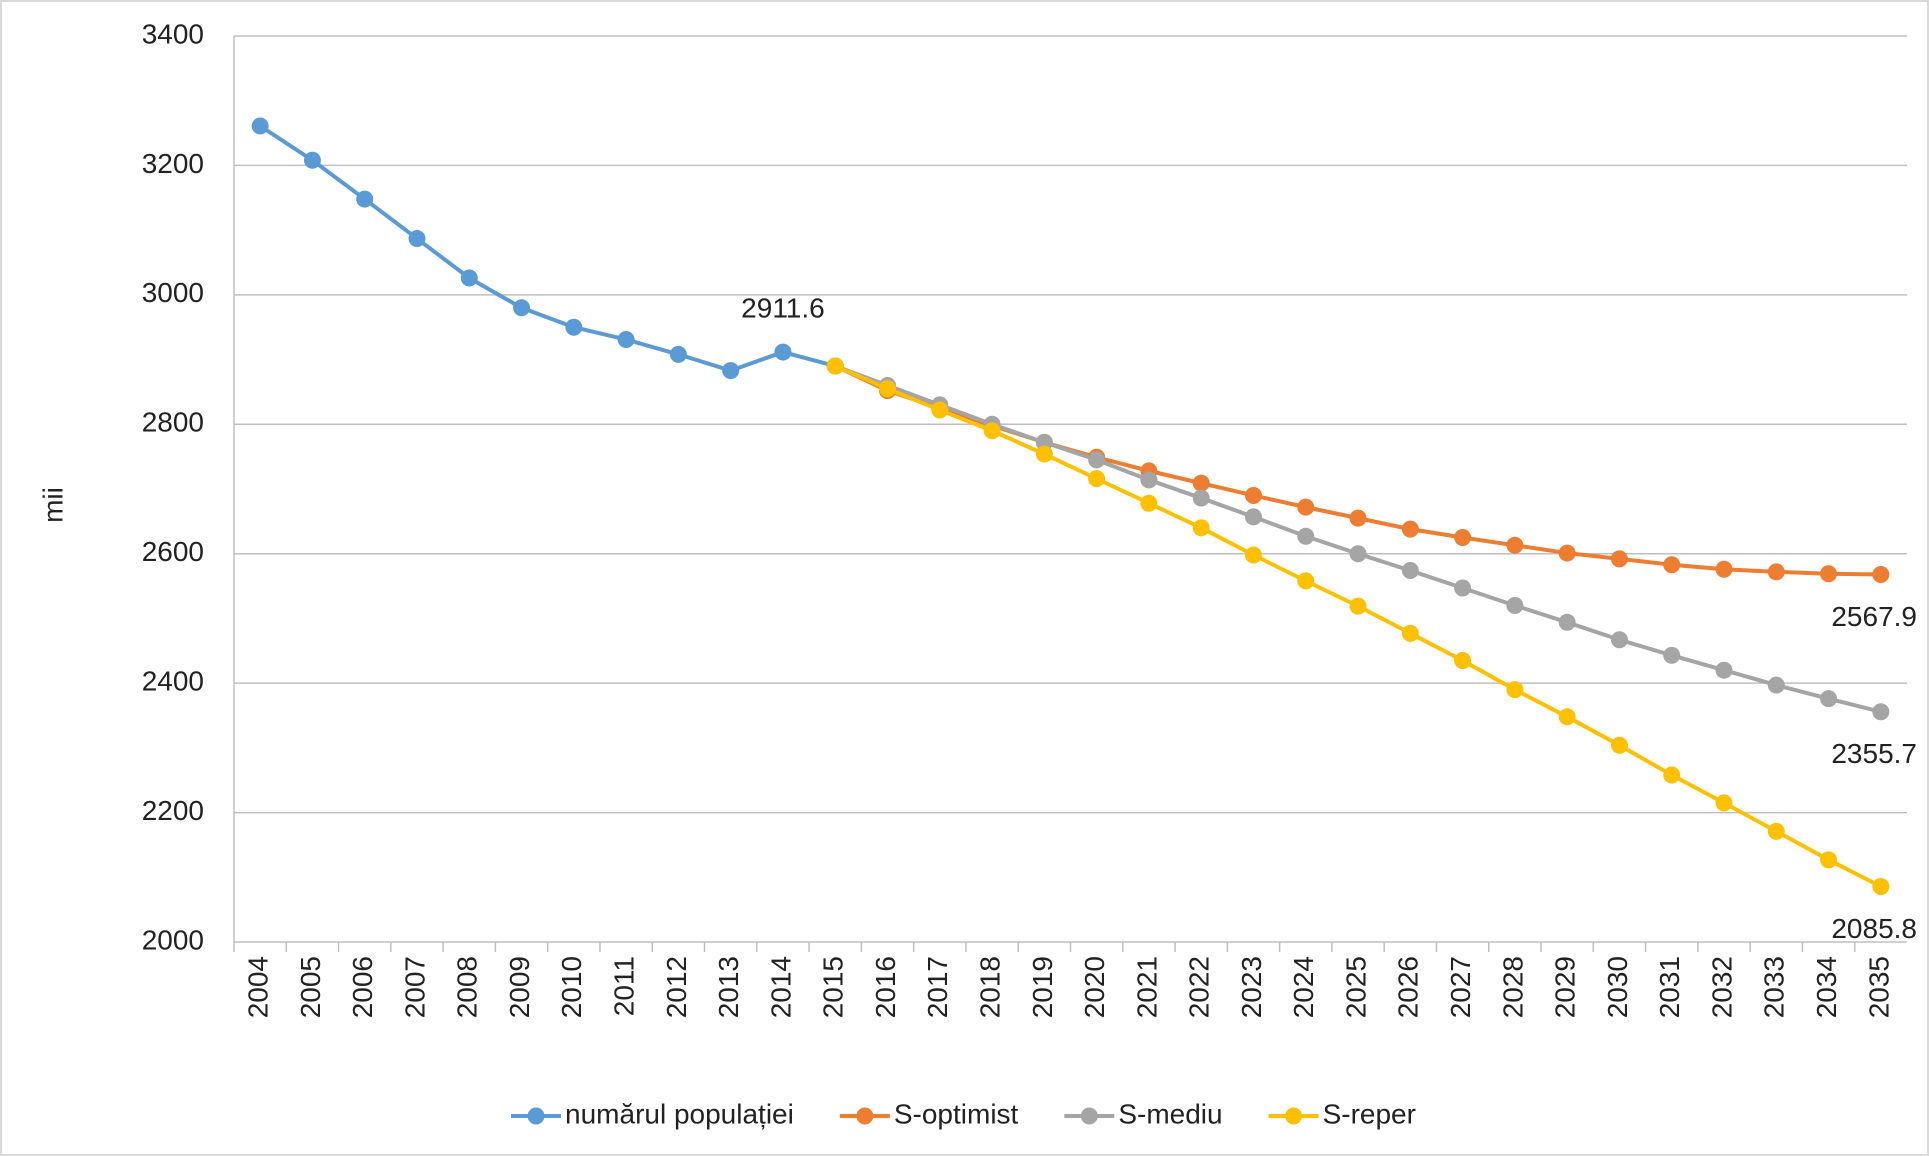 The height and width of the screenshot is (1156, 1929). Describe the element at coordinates (624, 986) in the screenshot. I see `x-tick-label: 2011` at that location.